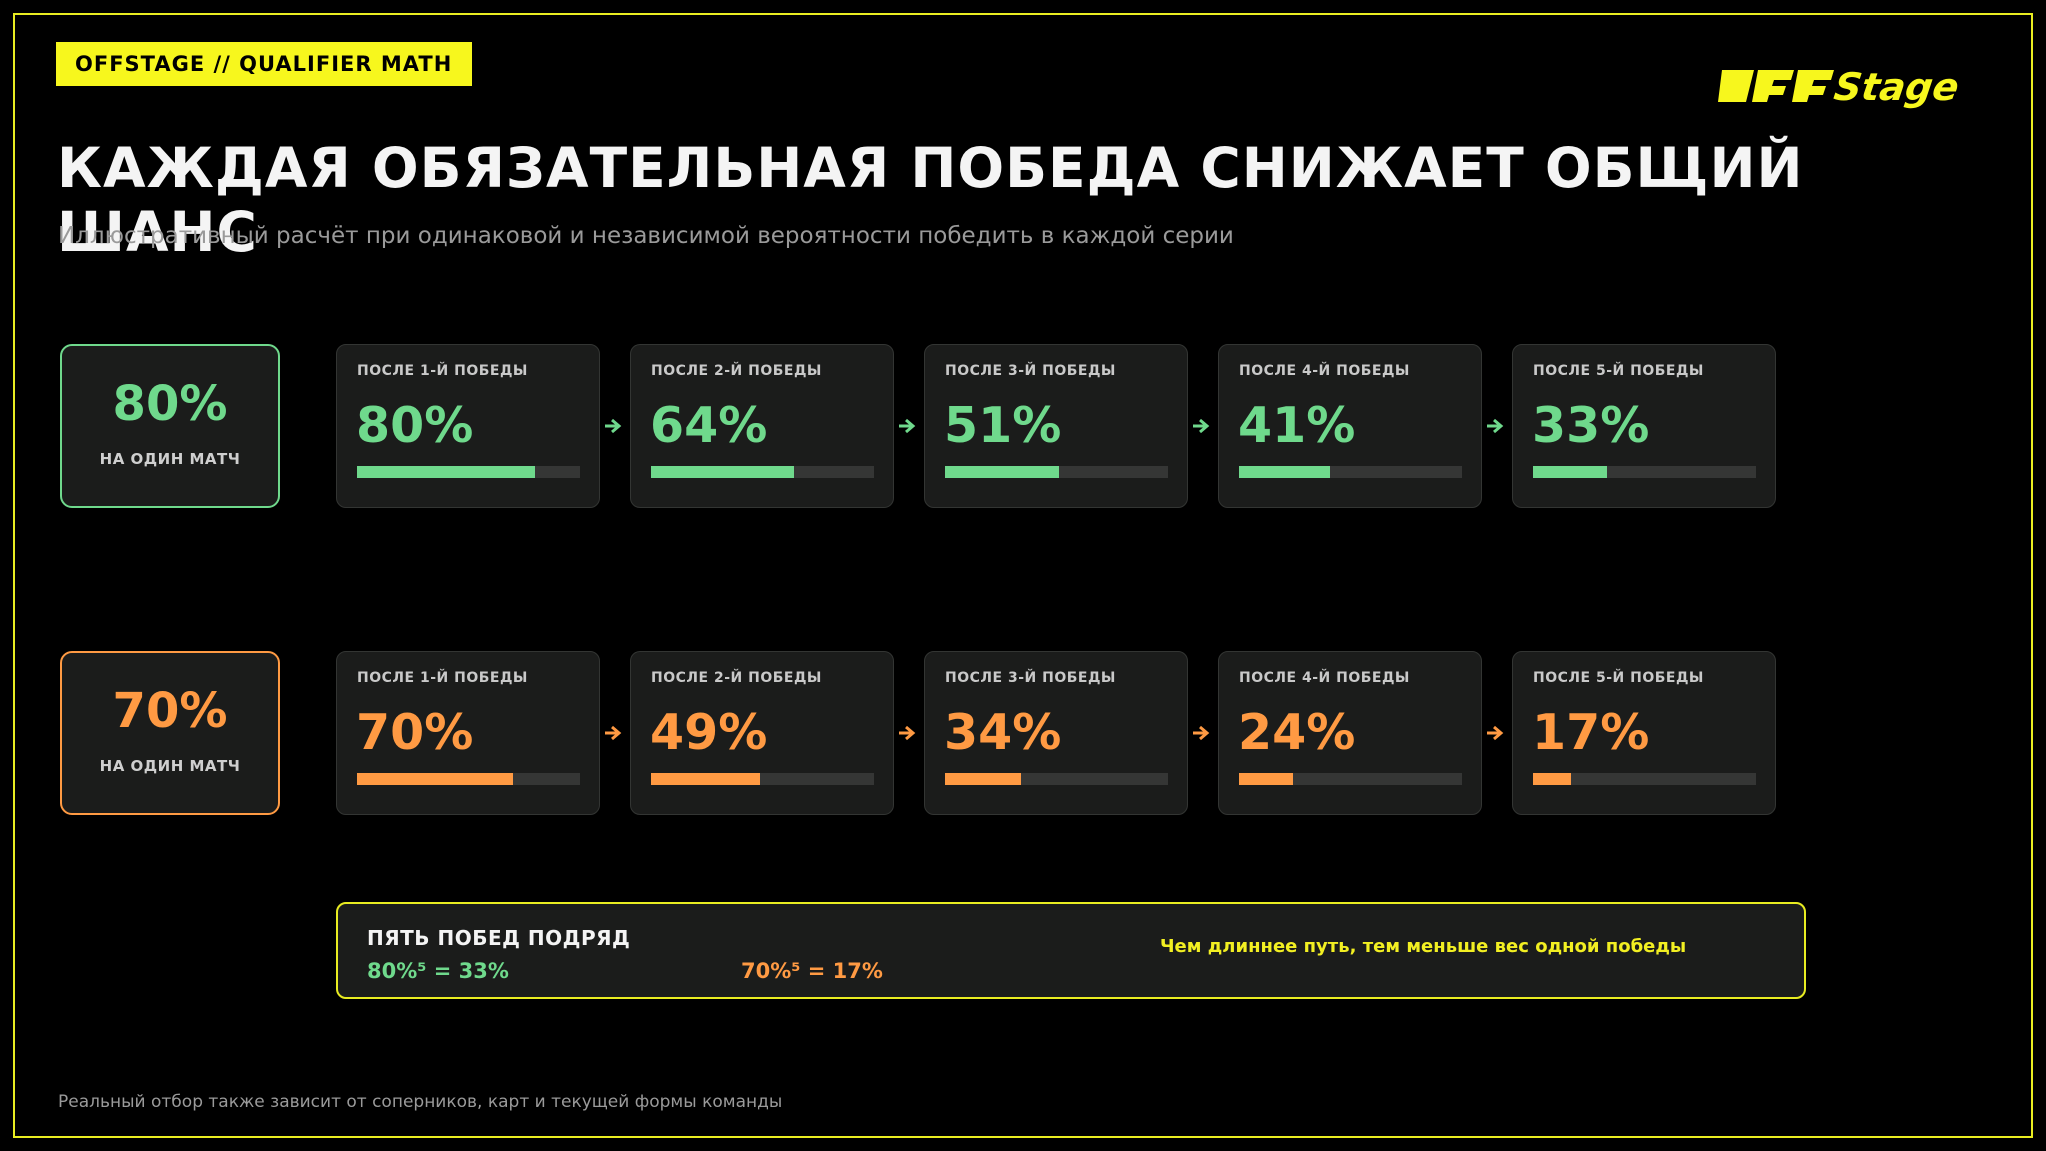 The width and height of the screenshot is (2046, 1151). Describe the element at coordinates (1297, 732) in the screenshot. I see `step-value: 24%` at that location.